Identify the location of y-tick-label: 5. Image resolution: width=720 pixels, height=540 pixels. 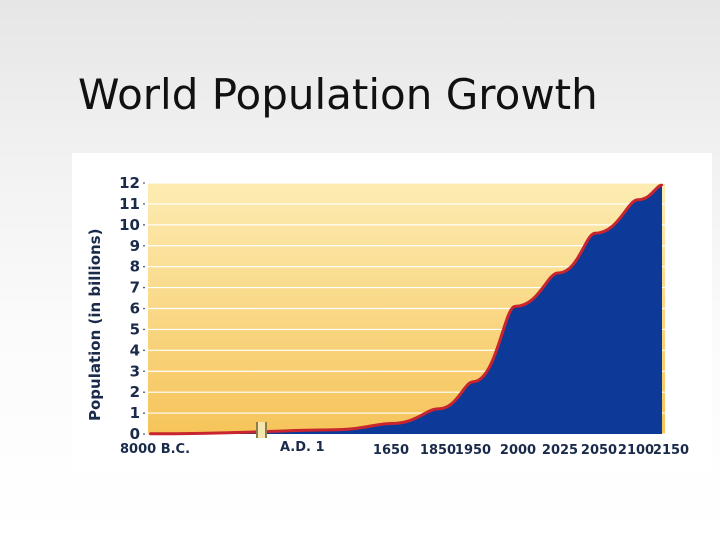
(135, 329).